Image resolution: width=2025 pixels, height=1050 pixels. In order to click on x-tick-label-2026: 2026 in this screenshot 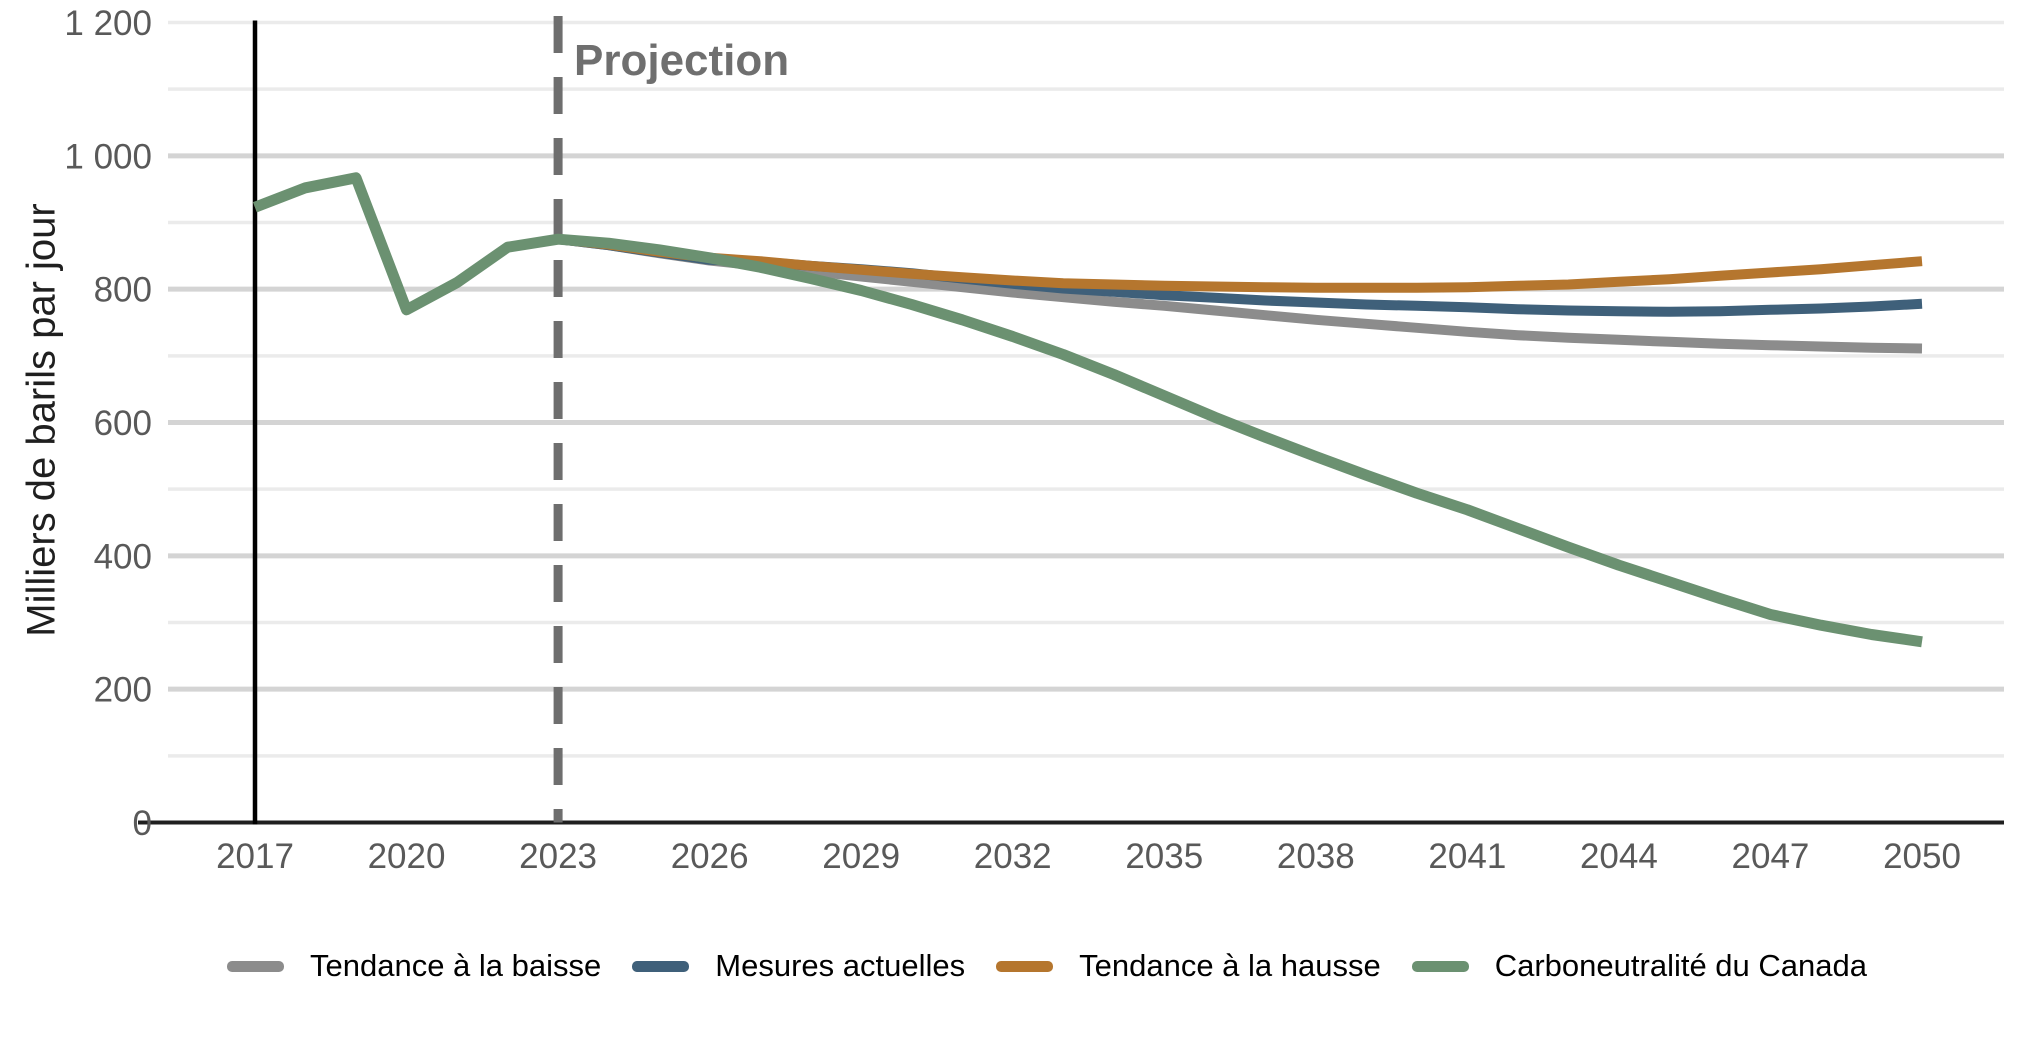, I will do `click(710, 856)`.